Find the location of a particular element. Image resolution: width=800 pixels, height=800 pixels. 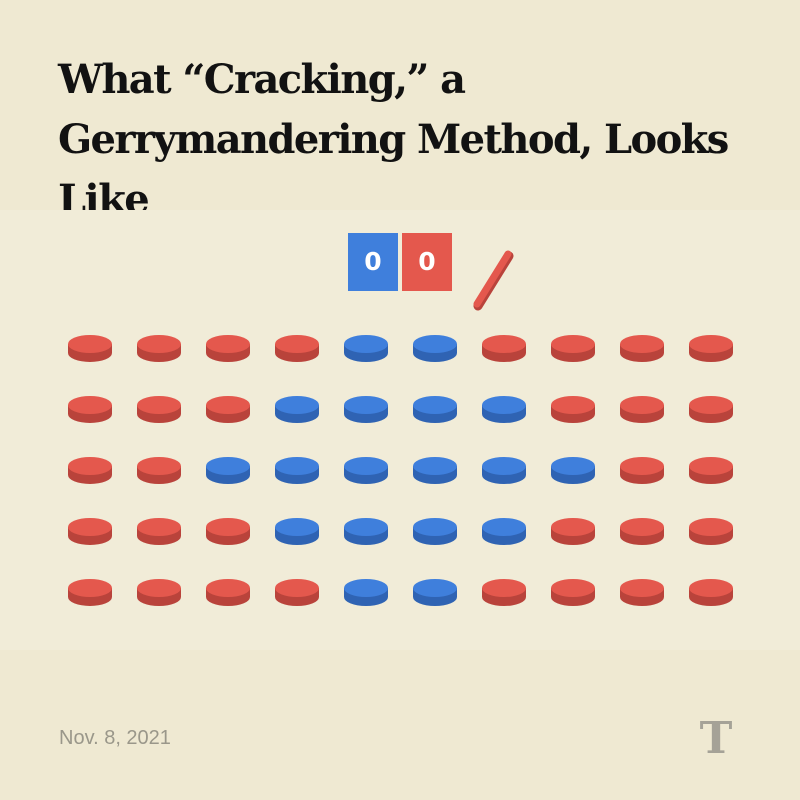

red-district-count: 0 is located at coordinates (427, 262).